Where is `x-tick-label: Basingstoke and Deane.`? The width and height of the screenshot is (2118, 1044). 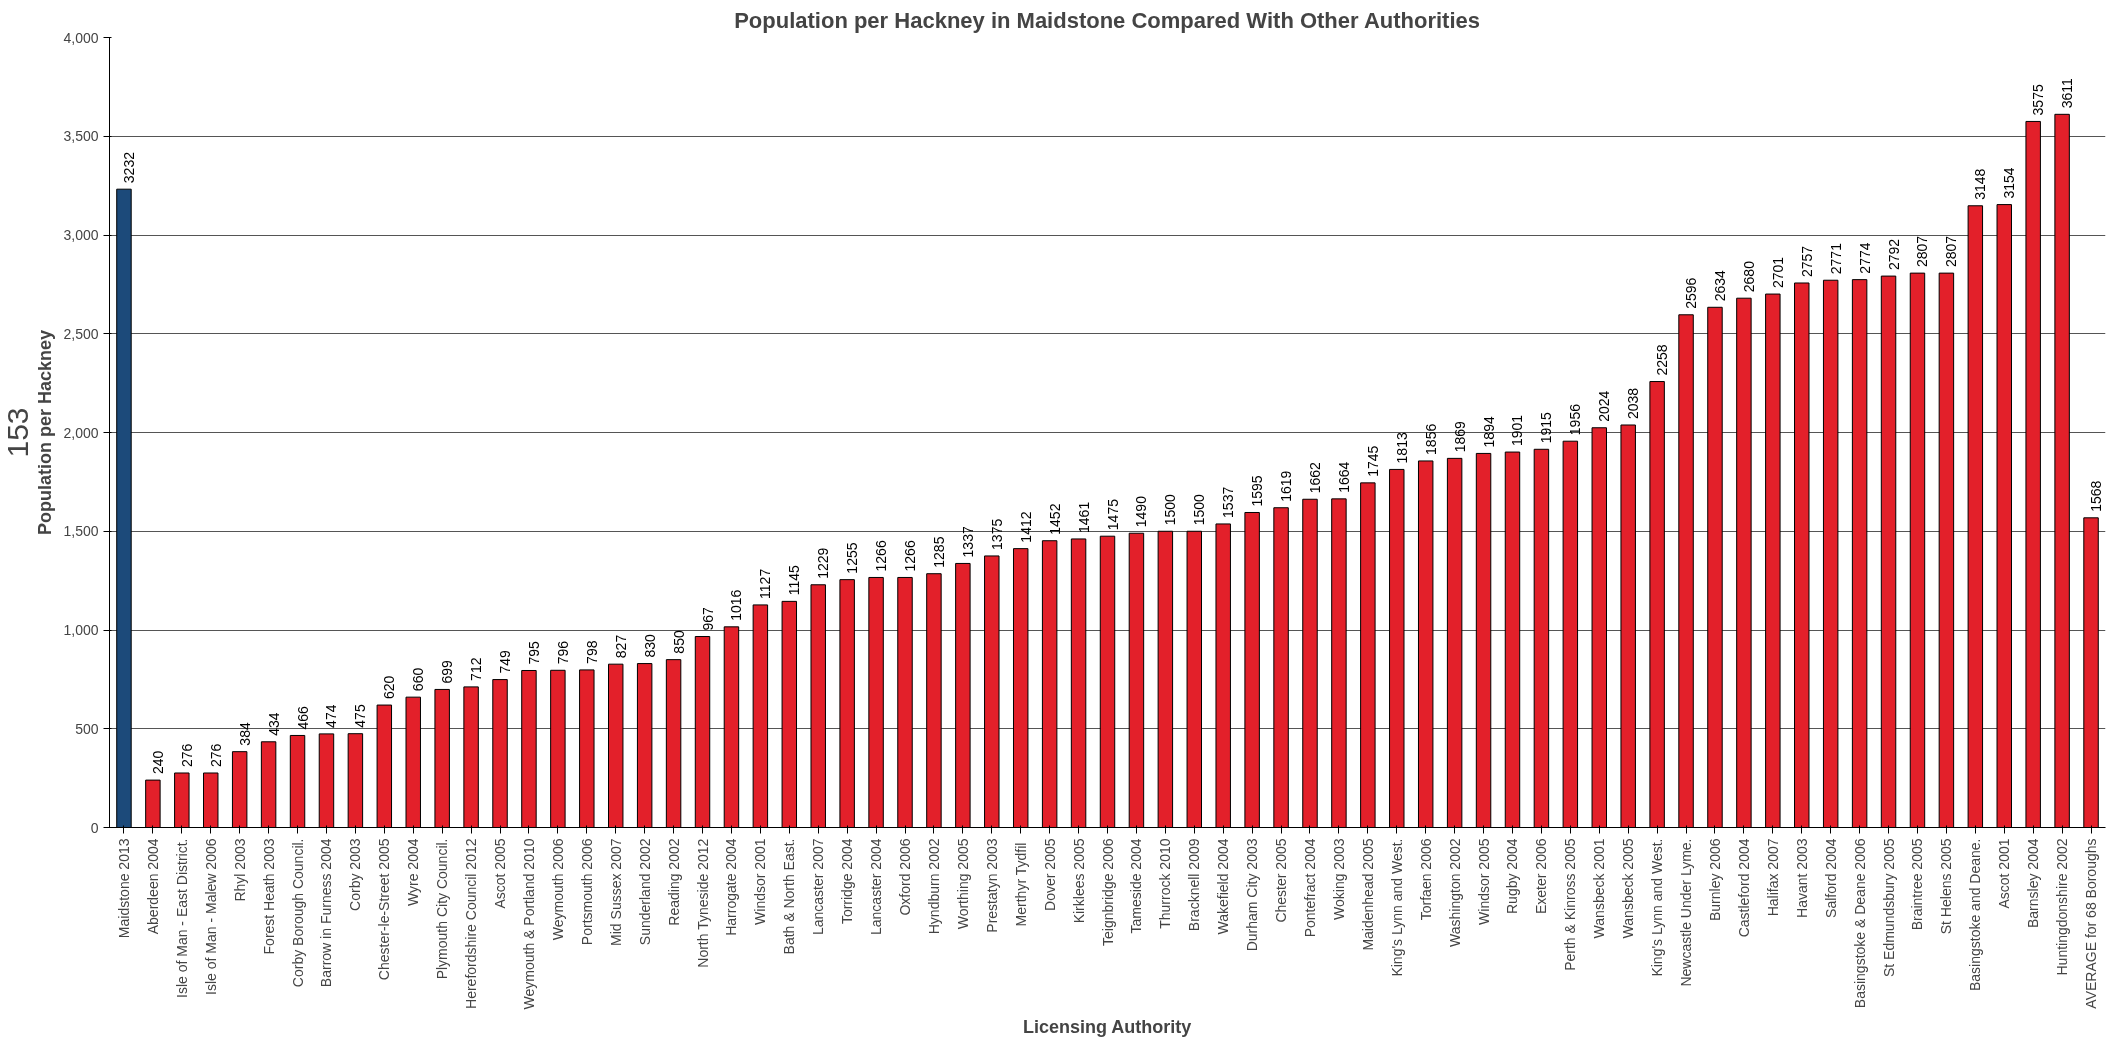 x-tick-label: Basingstoke and Deane. is located at coordinates (1975, 915).